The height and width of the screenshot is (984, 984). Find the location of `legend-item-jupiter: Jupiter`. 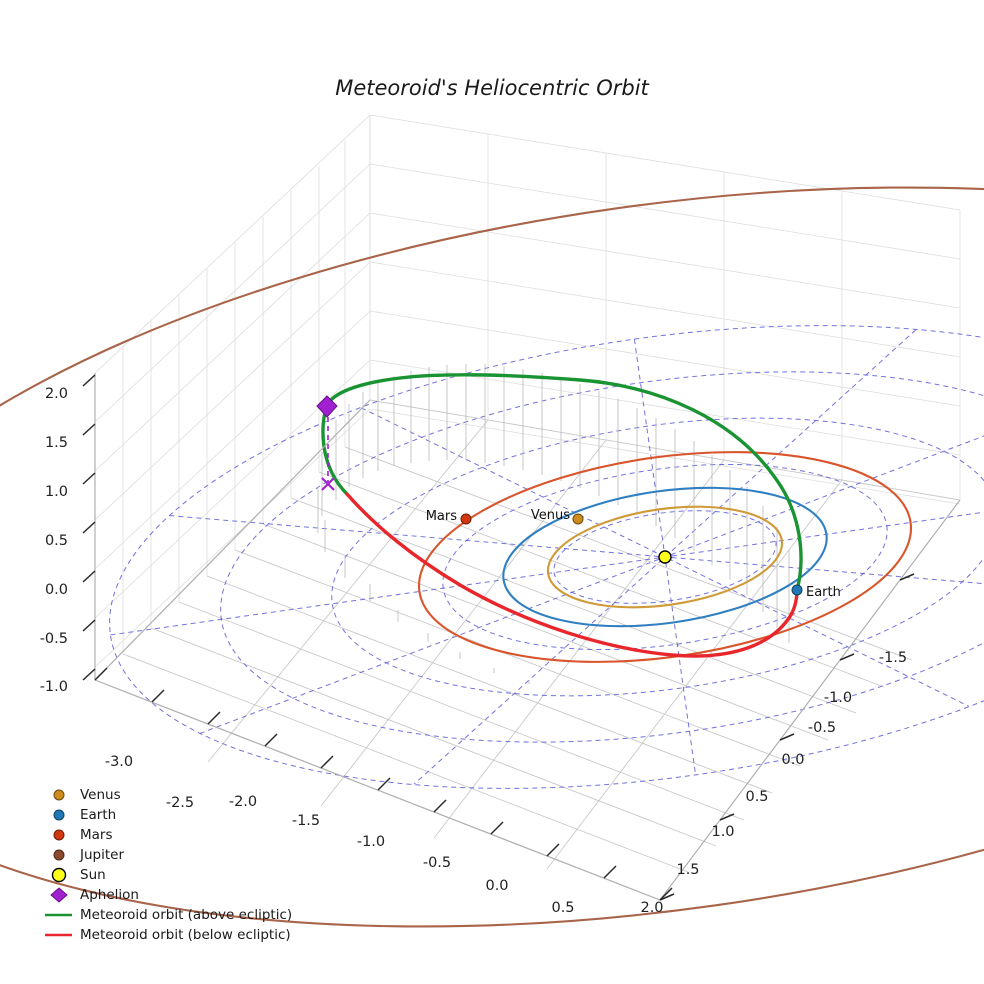

legend-item-jupiter: Jupiter is located at coordinates (88, 855).